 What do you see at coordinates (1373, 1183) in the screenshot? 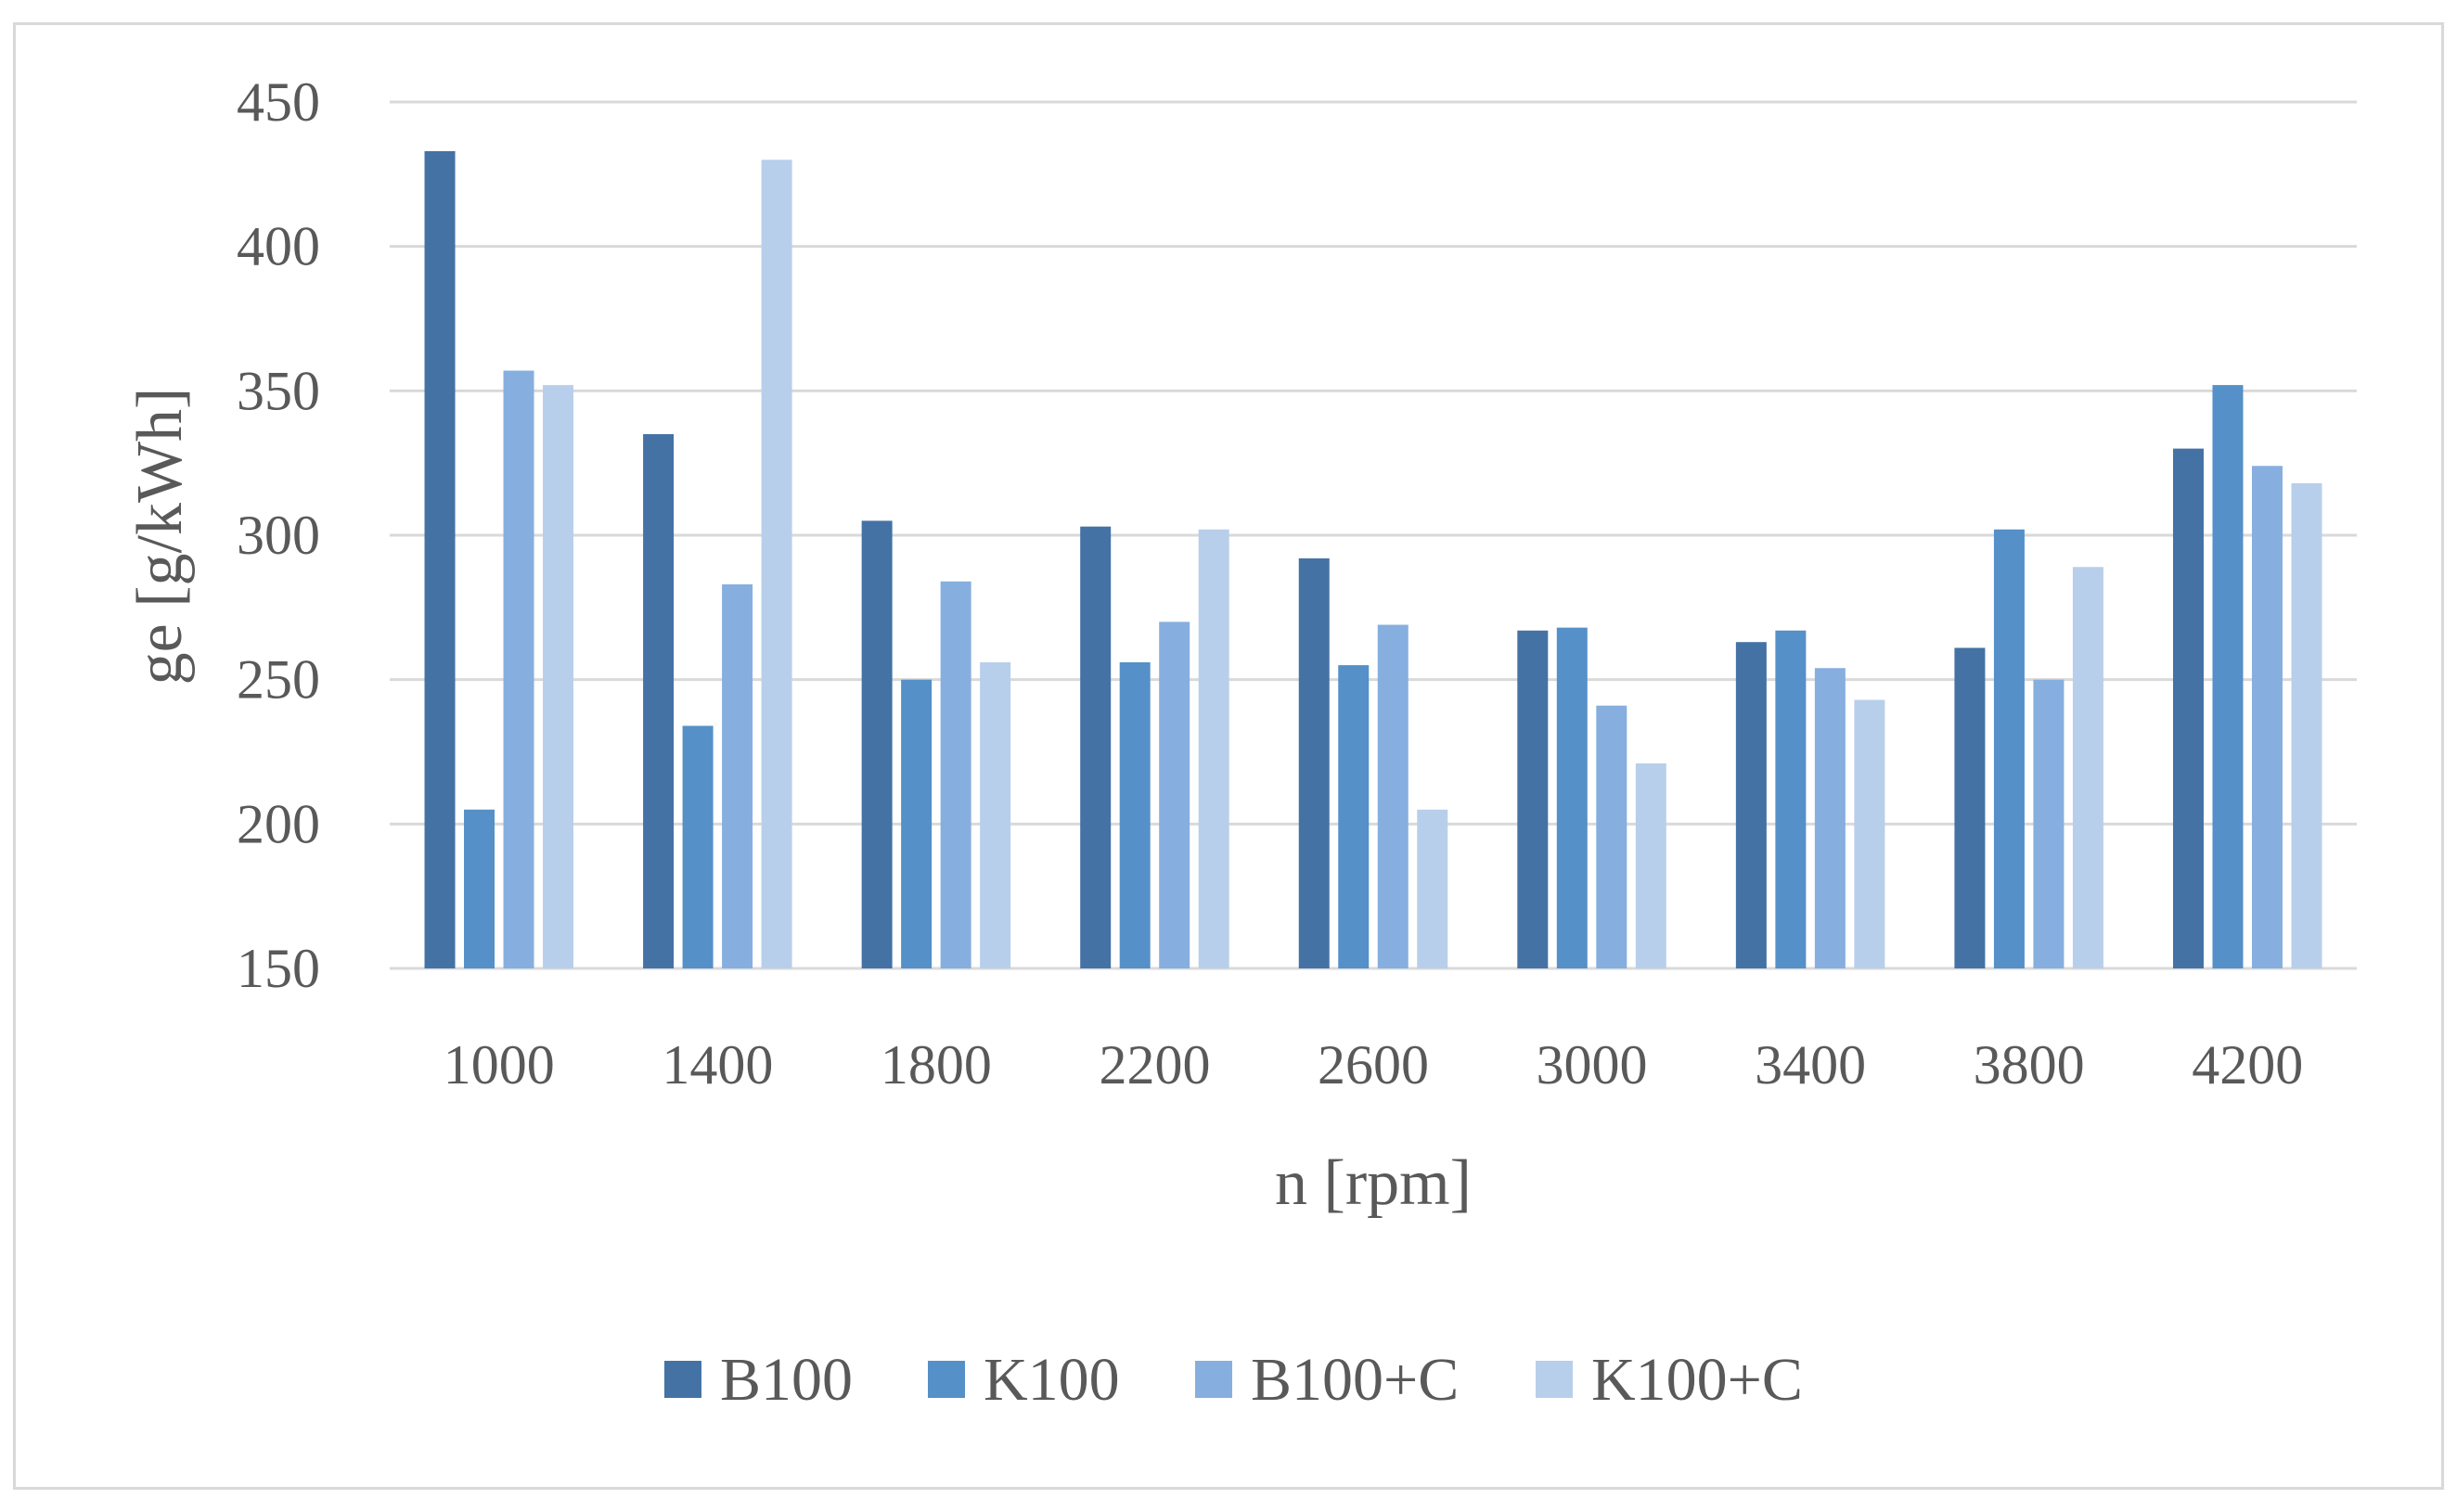
I see `x-axis-title: n [rpm]` at bounding box center [1373, 1183].